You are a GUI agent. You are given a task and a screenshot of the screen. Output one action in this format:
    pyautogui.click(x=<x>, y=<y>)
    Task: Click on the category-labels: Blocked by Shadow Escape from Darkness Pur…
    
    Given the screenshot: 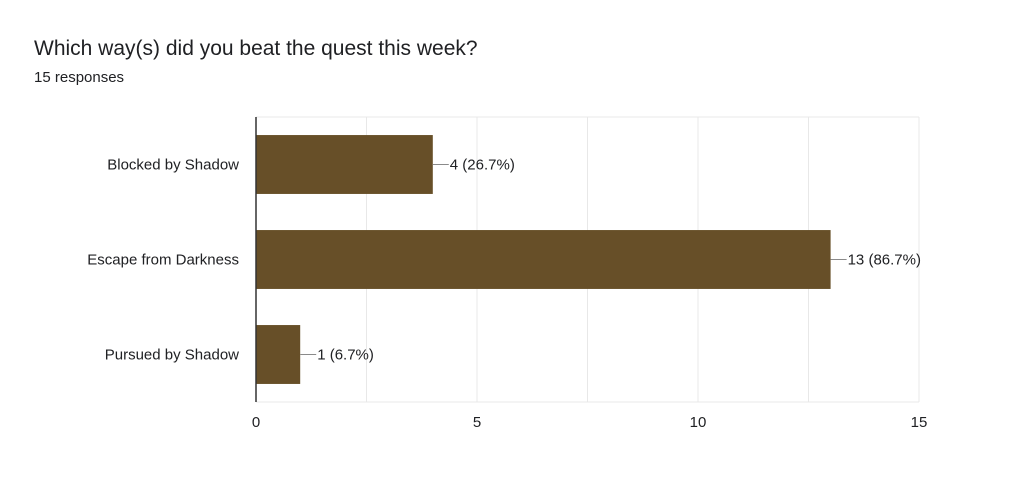 What is the action you would take?
    pyautogui.click(x=163, y=260)
    